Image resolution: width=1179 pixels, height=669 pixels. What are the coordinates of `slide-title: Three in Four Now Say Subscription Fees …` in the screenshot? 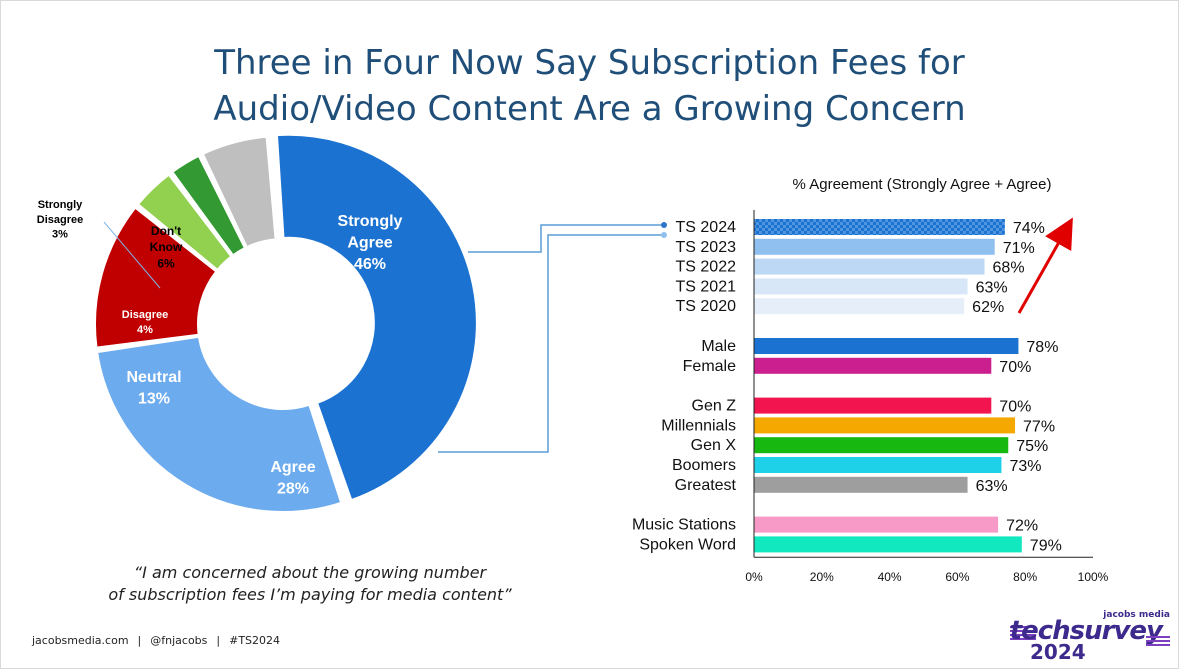 It's located at (589, 86).